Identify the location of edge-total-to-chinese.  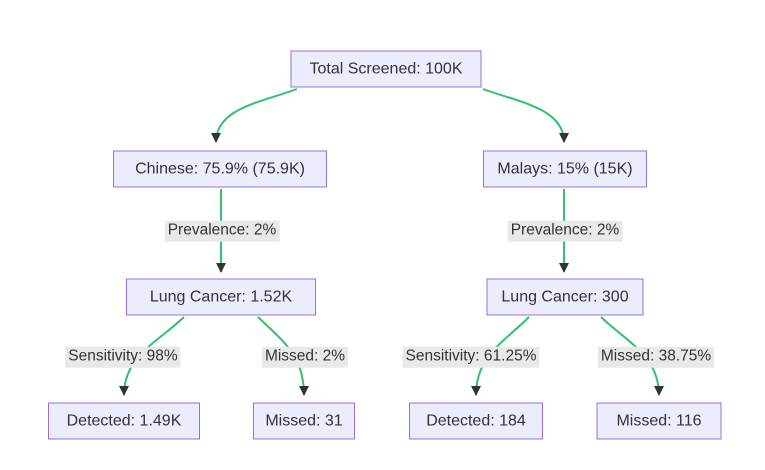
(254, 115).